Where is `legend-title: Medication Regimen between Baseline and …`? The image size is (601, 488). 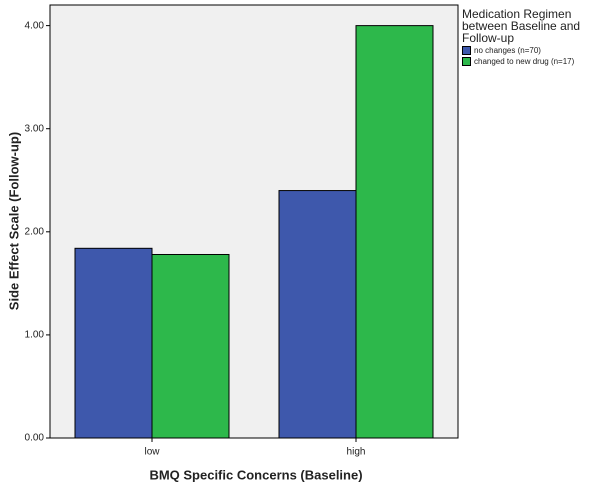
legend-title: Medication Regimen between Baseline and … is located at coordinates (521, 26).